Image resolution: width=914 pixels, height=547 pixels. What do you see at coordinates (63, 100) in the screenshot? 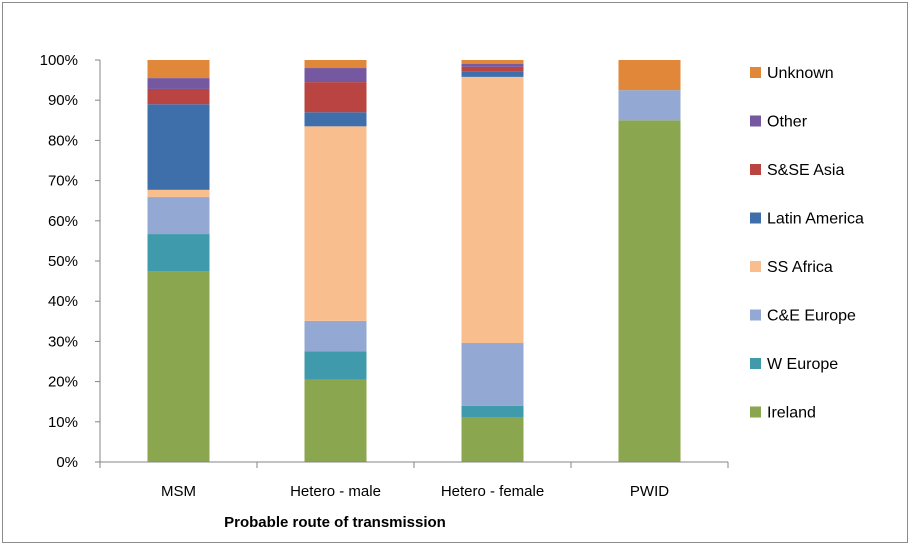
I see `y-tick-label: 90%` at bounding box center [63, 100].